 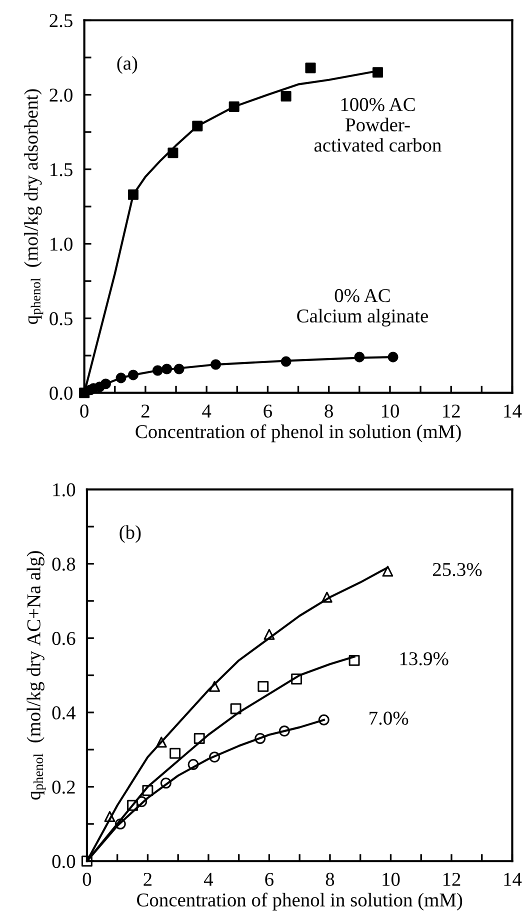 I want to click on y-tick-label: 0.5, so click(x=61, y=319).